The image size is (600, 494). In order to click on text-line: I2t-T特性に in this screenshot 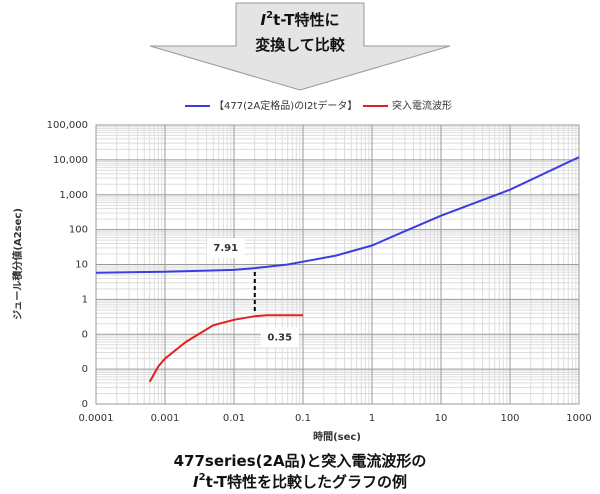, I will do `click(300, 19)`.